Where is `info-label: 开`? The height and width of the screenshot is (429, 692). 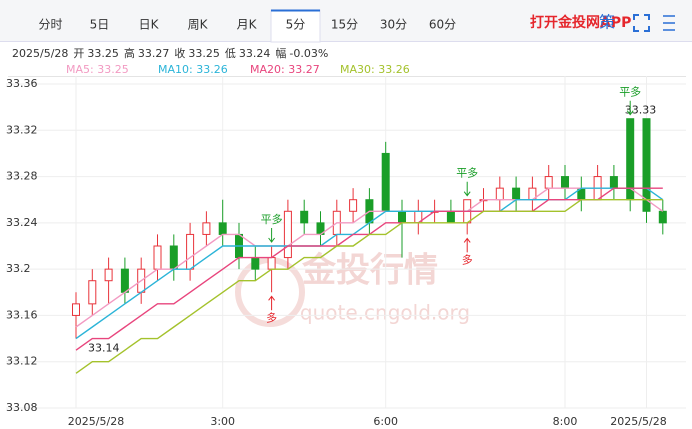 info-label: 开 is located at coordinates (78, 53).